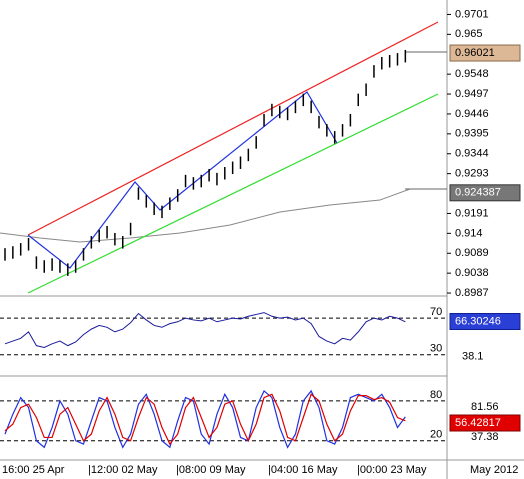 The image size is (524, 479). What do you see at coordinates (475, 53) in the screenshot?
I see `last-price-label: 0.96021` at bounding box center [475, 53].